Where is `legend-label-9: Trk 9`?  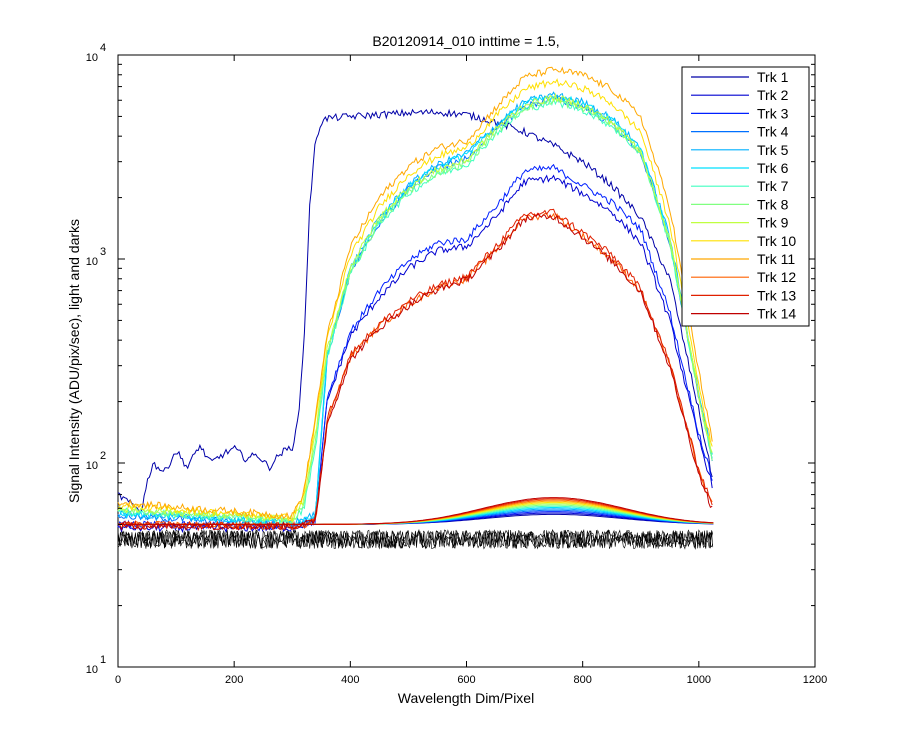
legend-label-9: Trk 9 is located at coordinates (773, 223).